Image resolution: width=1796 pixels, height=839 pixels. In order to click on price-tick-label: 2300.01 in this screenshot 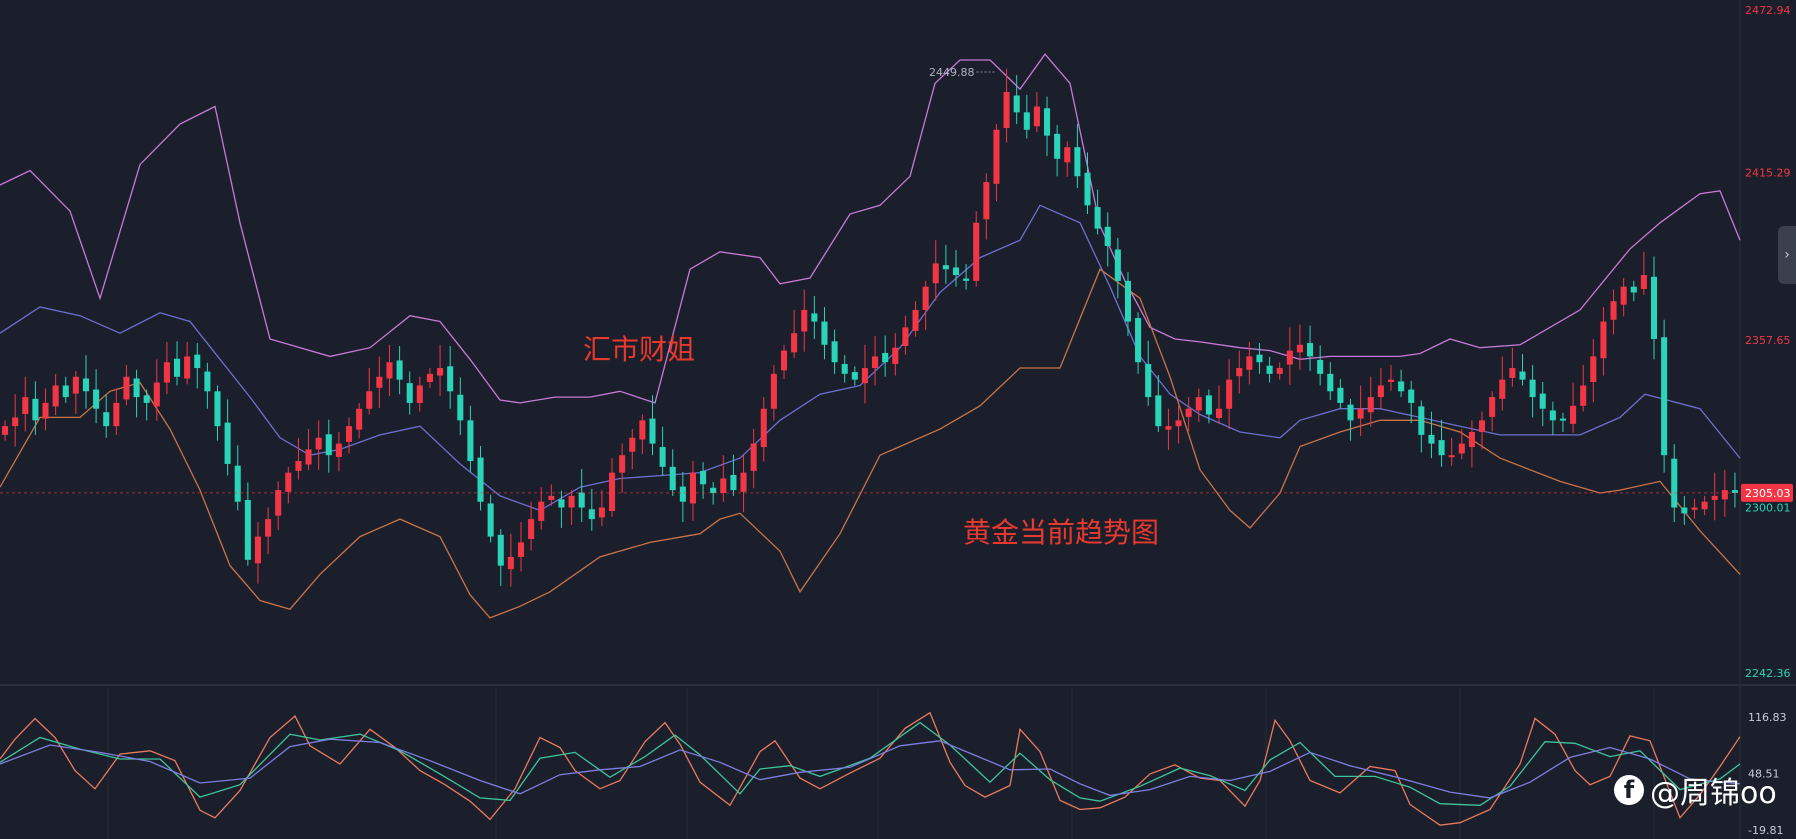, I will do `click(1768, 507)`.